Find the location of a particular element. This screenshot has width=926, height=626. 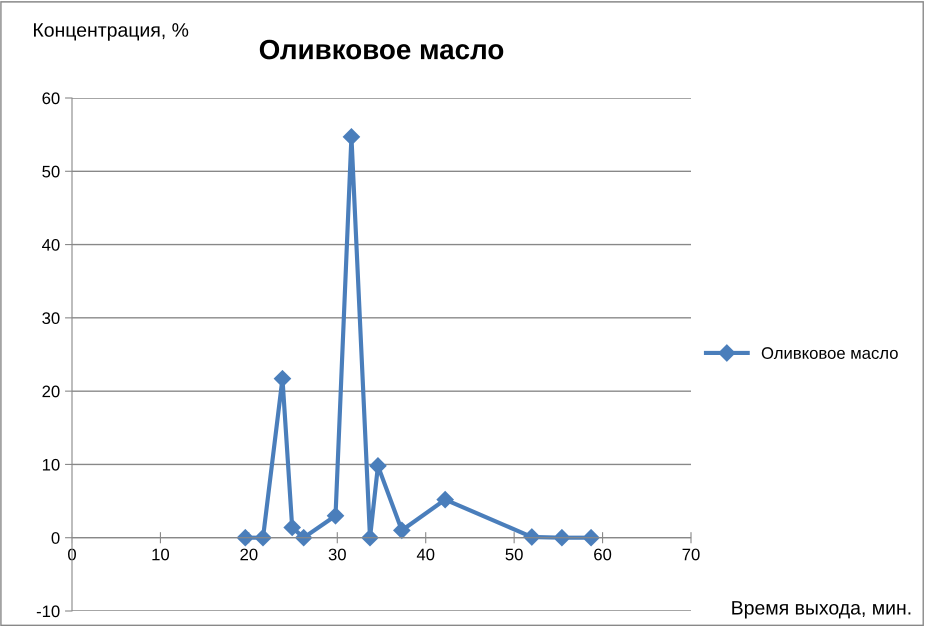

x-tick-label: 40 is located at coordinates (425, 554).